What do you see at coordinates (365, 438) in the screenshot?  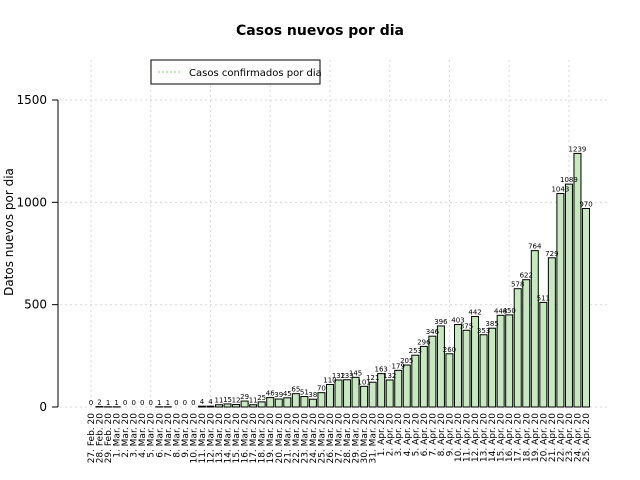 I see `x-tick-label: 30. Mar. 20` at bounding box center [365, 438].